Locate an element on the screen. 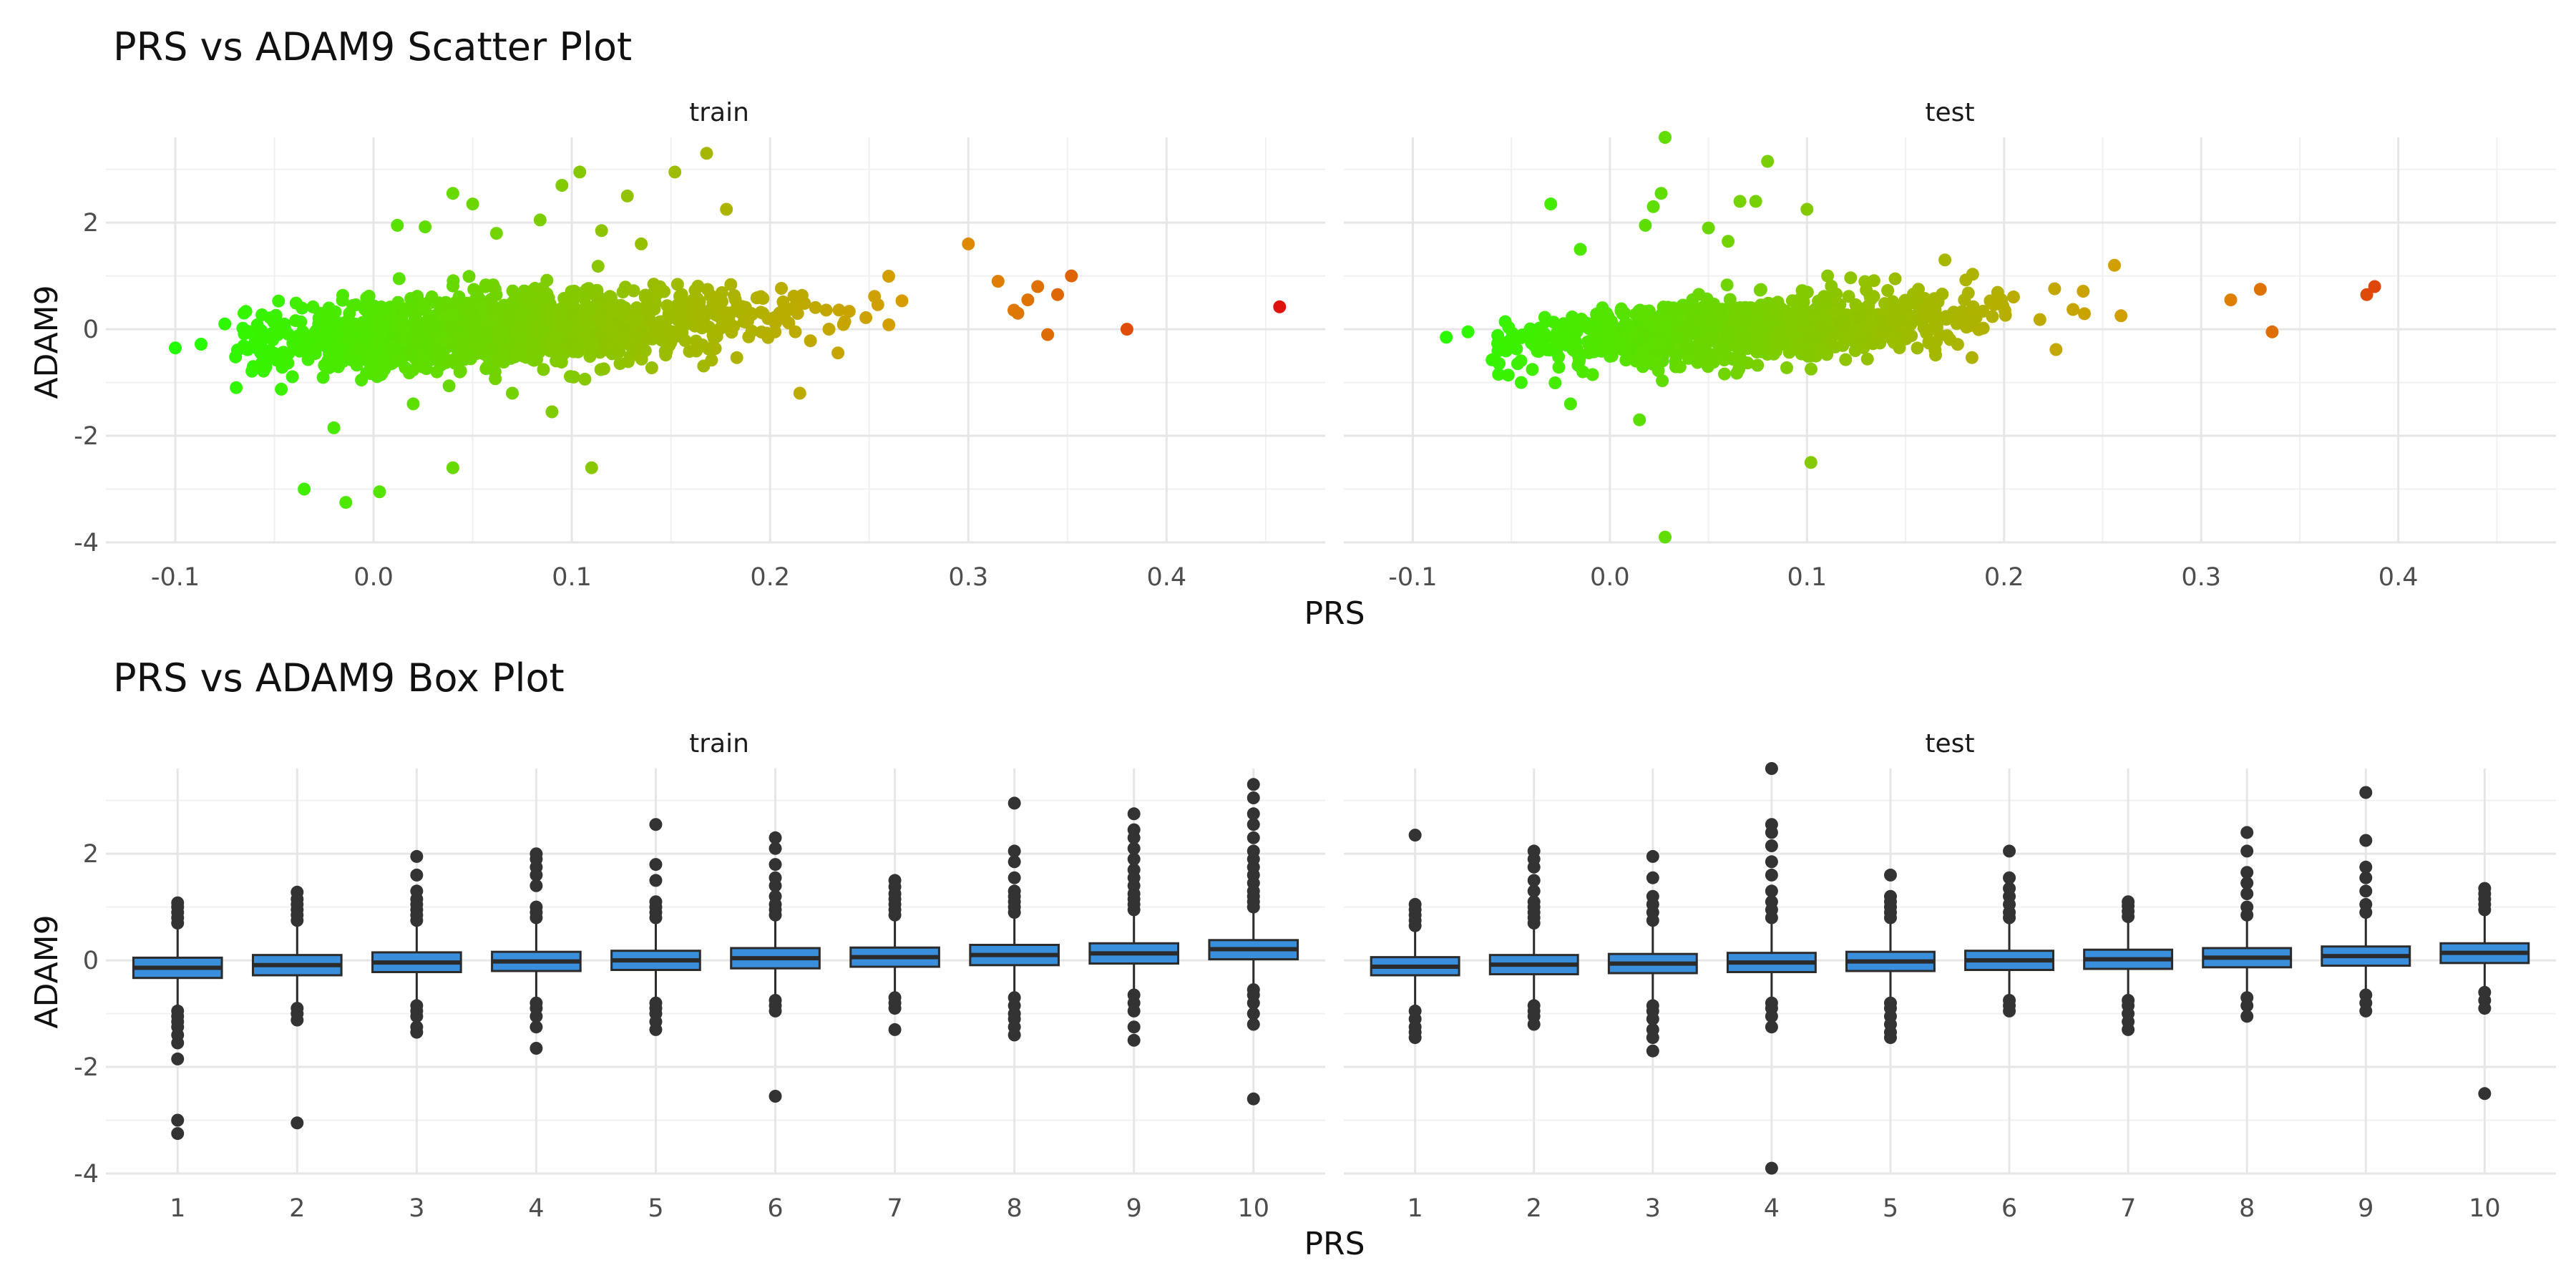 The height and width of the screenshot is (1288, 2576). box-x-tick-label: 1 is located at coordinates (1415, 1208).